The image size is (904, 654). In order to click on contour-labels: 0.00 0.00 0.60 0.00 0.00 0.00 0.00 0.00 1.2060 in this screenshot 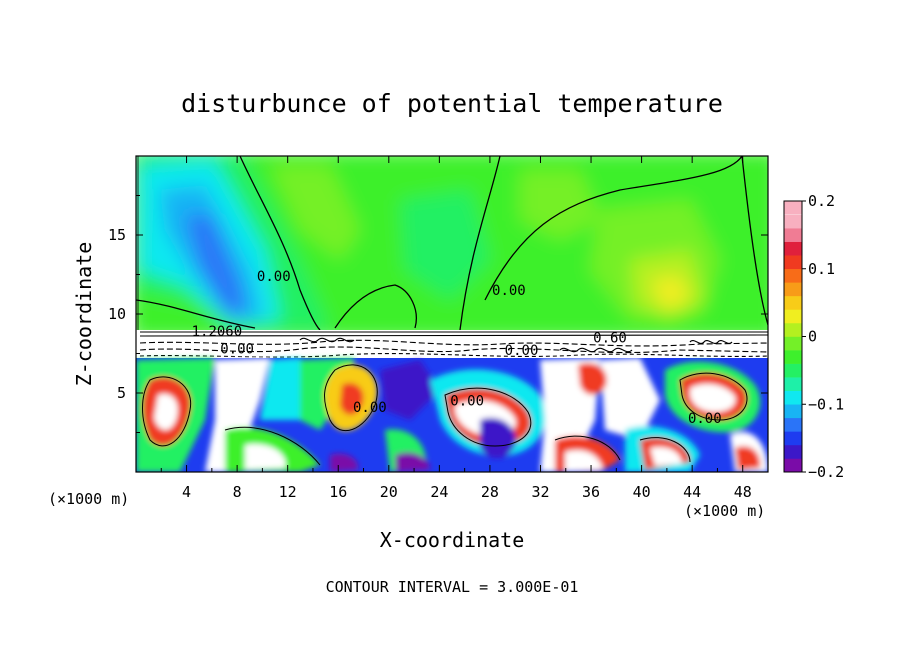, I will do `click(457, 348)`.